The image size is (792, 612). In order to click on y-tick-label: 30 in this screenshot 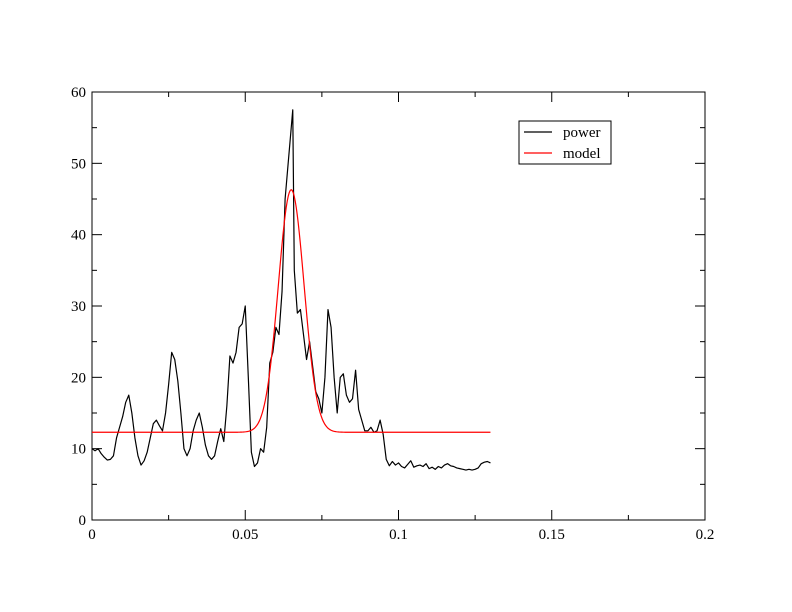, I will do `click(78, 307)`.